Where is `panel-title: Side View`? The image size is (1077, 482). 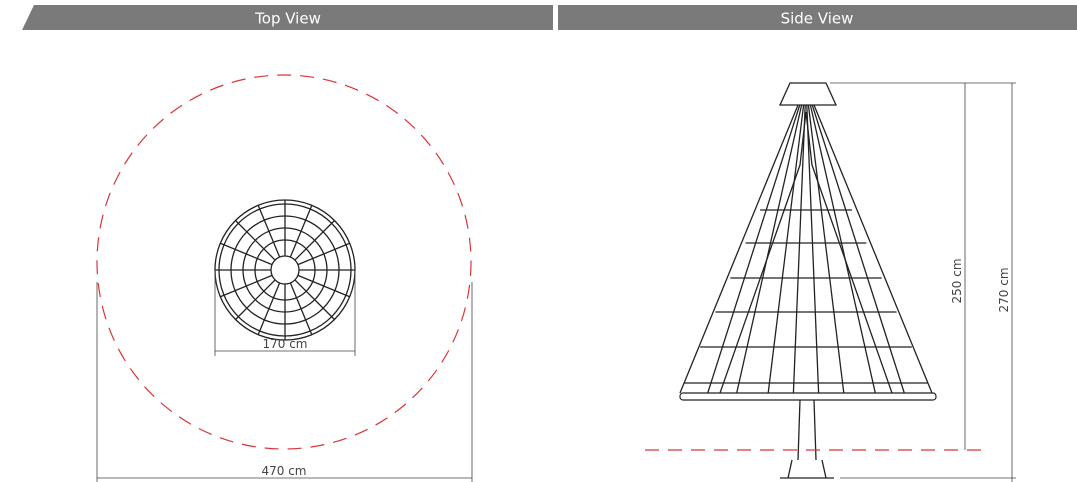 panel-title: Side View is located at coordinates (817, 19).